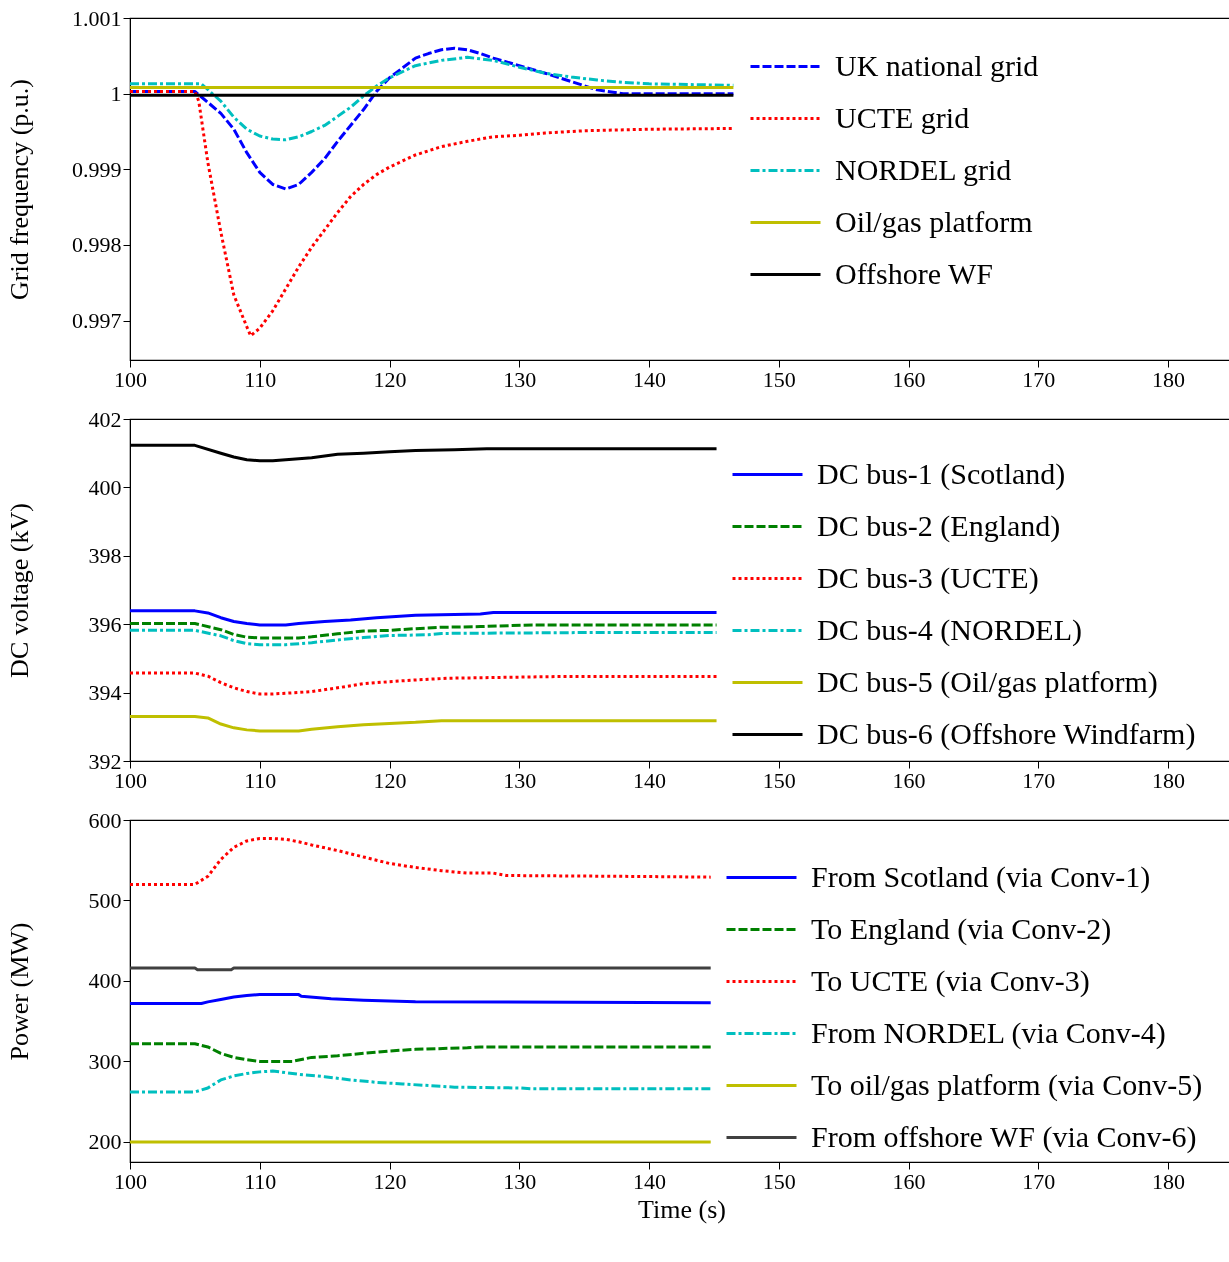 This screenshot has width=1229, height=1262. I want to click on legend-label: Oil/gas platform, so click(934, 221).